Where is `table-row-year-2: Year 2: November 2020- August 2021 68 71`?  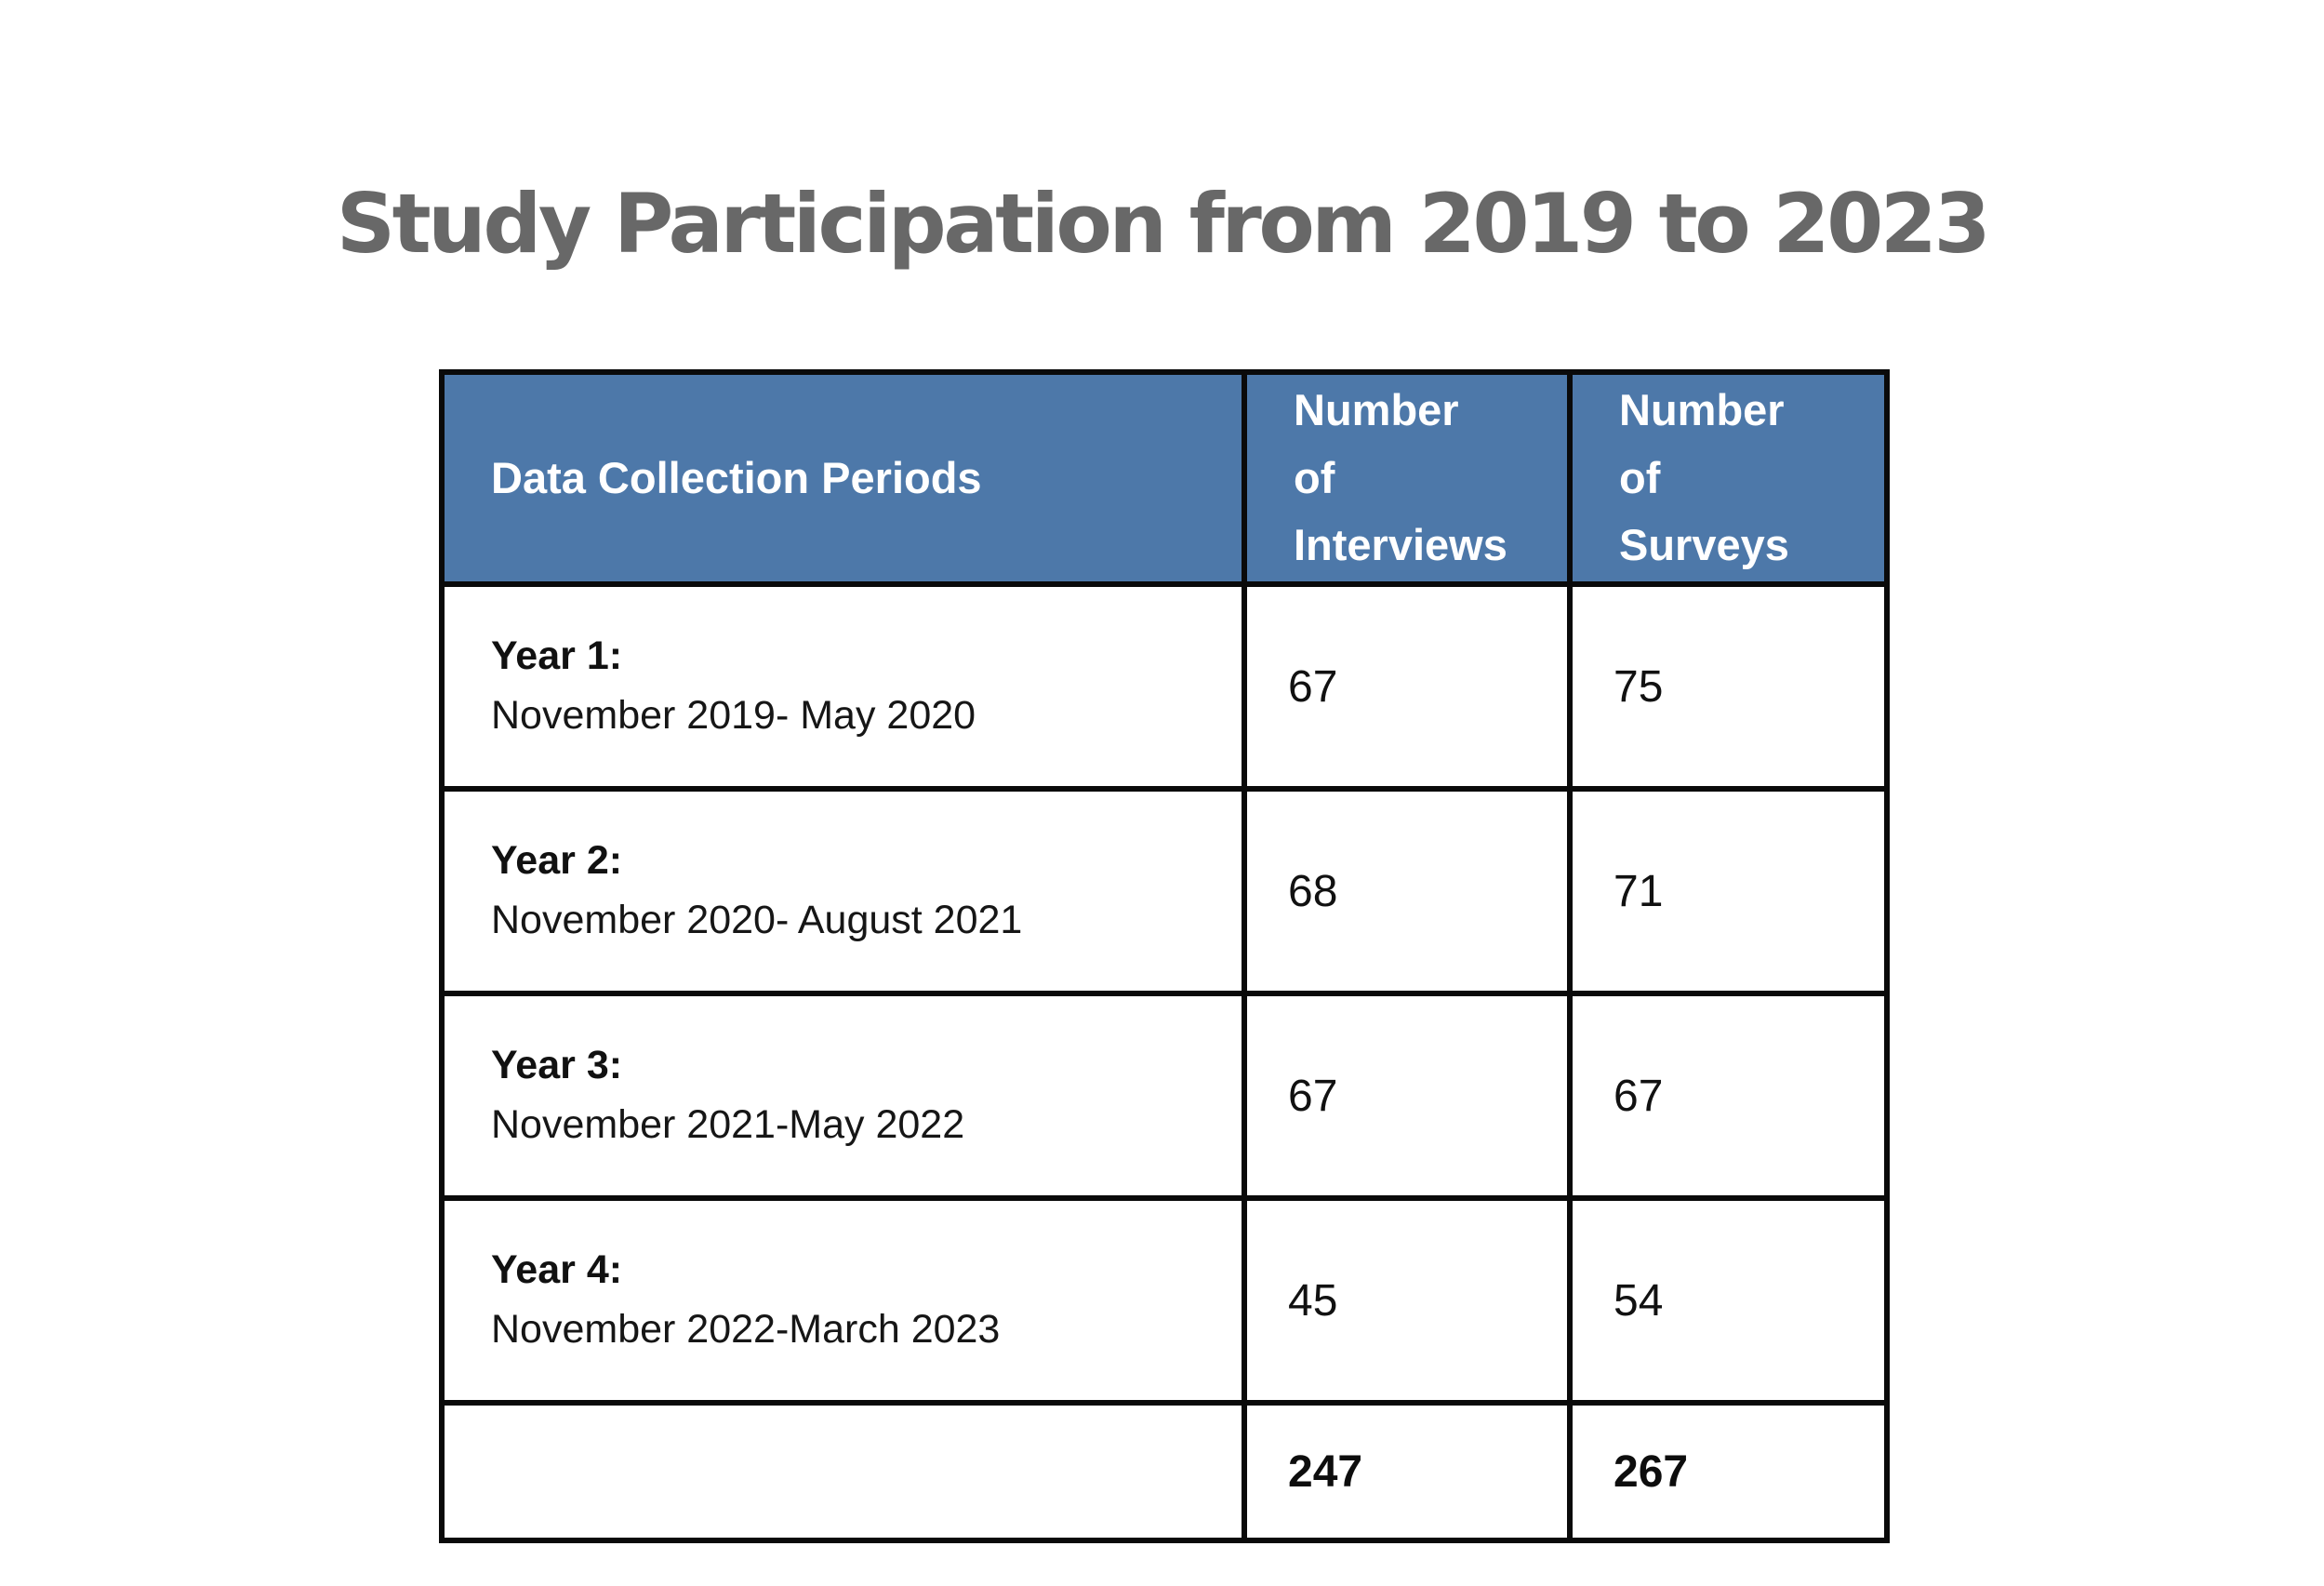
table-row-year-2: Year 2: November 2020- August 2021 68 71 is located at coordinates (1165, 891).